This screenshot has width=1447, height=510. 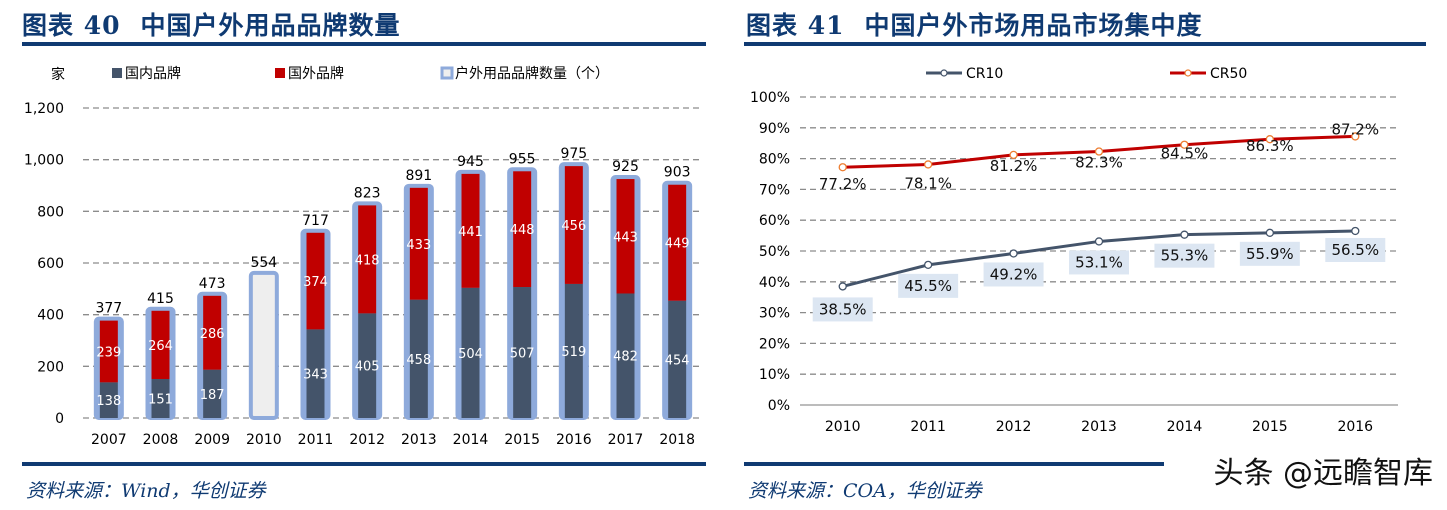 What do you see at coordinates (1085, 44) in the screenshot?
I see `figure-41-top-rule` at bounding box center [1085, 44].